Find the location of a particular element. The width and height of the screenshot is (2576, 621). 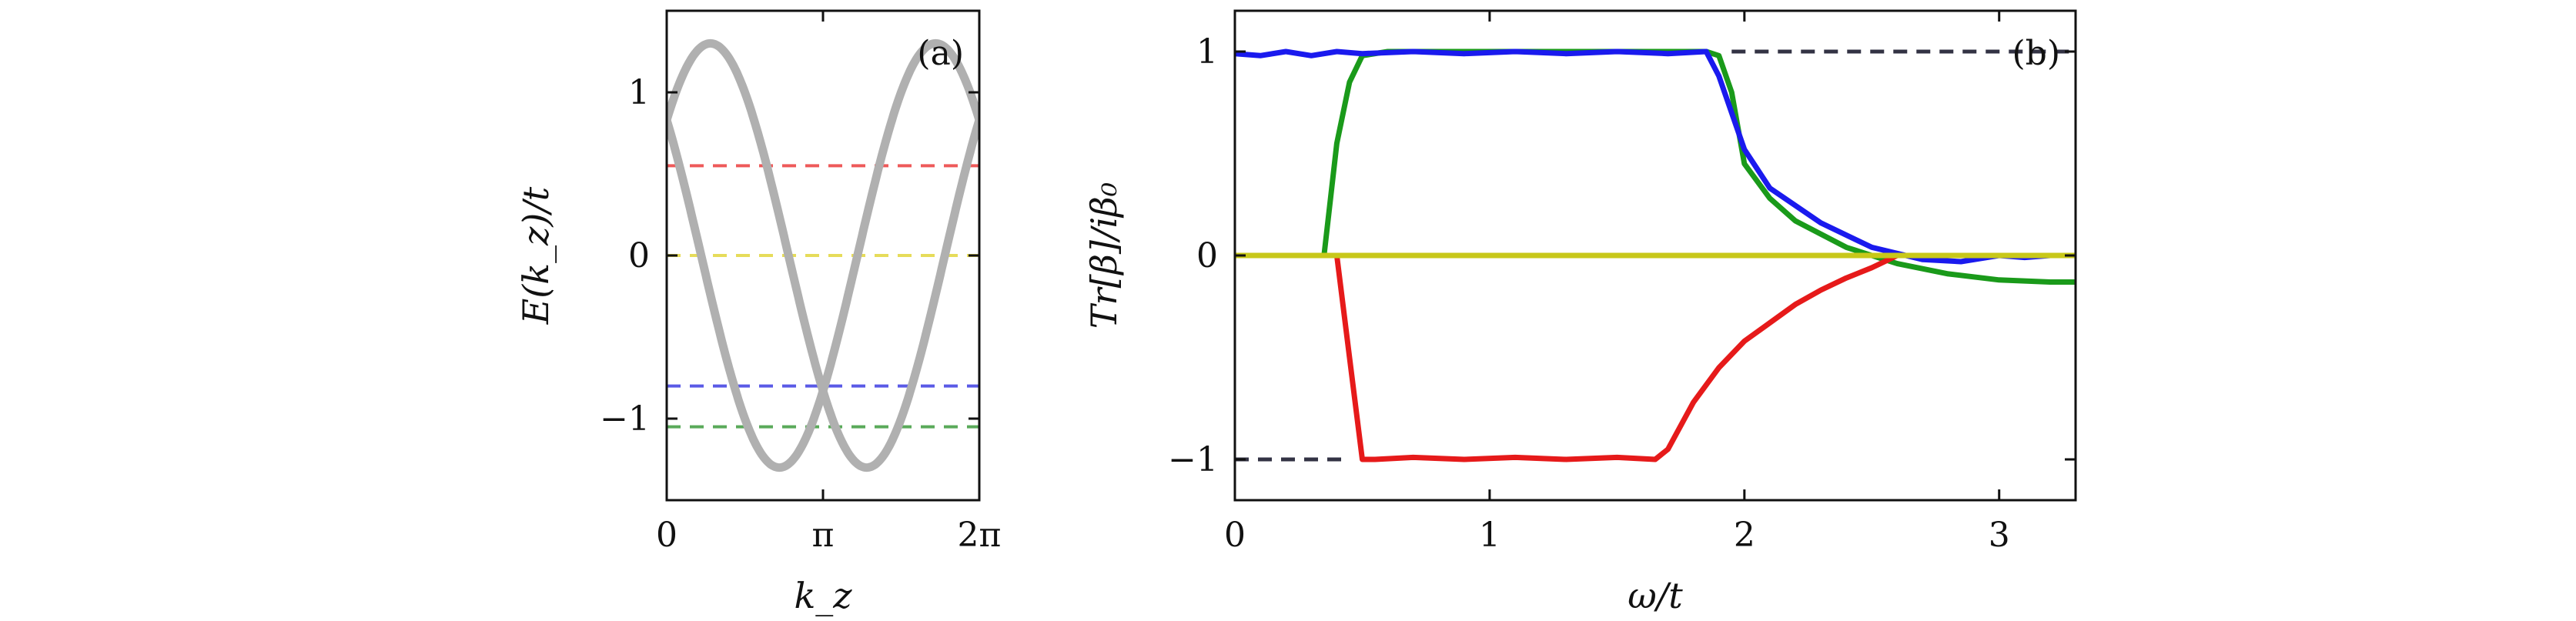

x-tick-label-2: 2π is located at coordinates (980, 535).